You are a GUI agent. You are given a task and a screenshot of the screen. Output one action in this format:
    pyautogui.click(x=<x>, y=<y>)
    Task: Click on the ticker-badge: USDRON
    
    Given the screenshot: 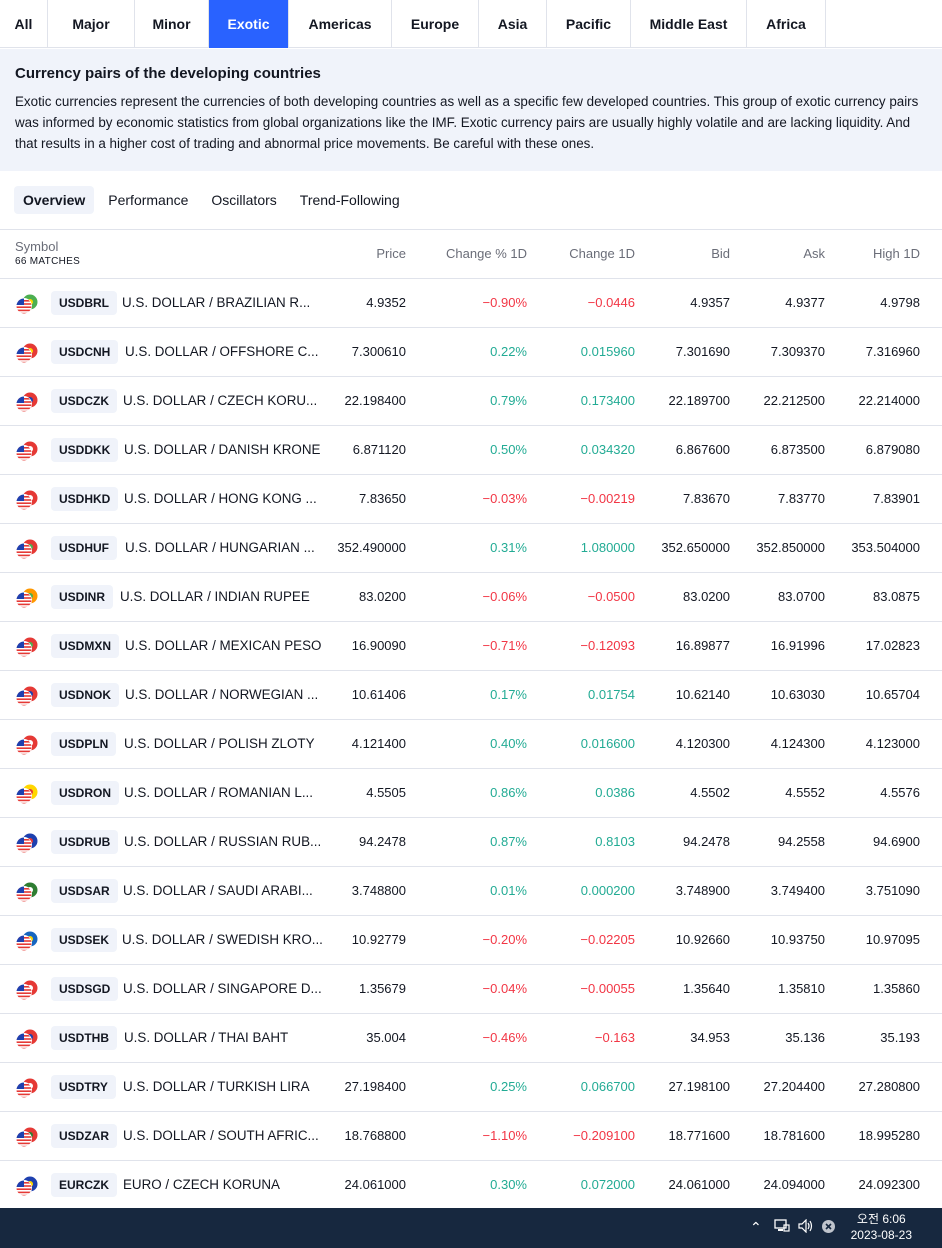 What is the action you would take?
    pyautogui.click(x=85, y=793)
    